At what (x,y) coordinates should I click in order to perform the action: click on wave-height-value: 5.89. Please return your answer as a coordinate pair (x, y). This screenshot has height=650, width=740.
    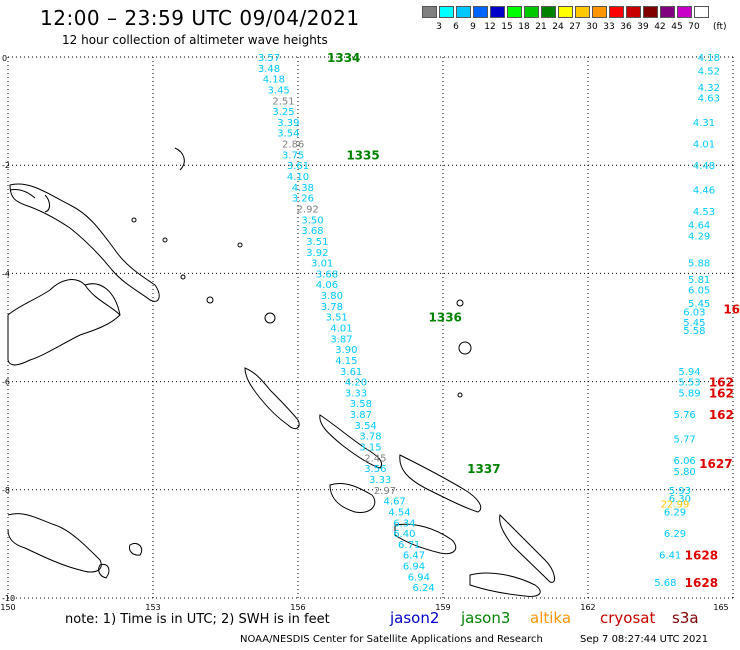
    Looking at the image, I should click on (689, 393).